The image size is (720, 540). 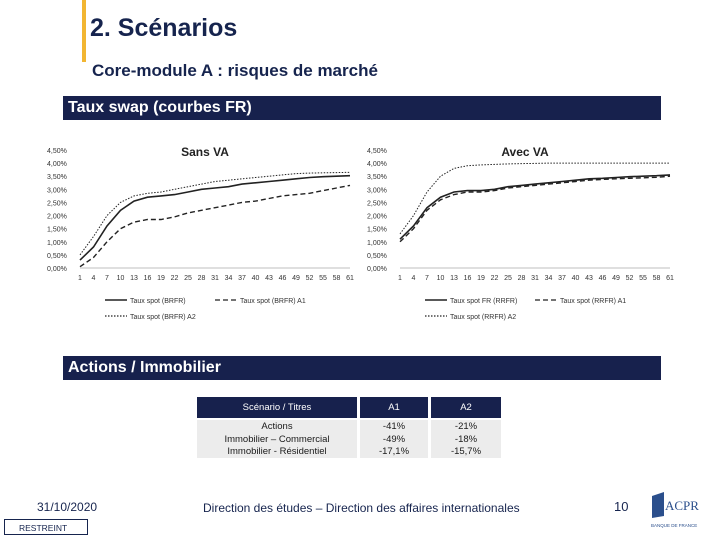 I want to click on table-cell: -18%, so click(x=466, y=439).